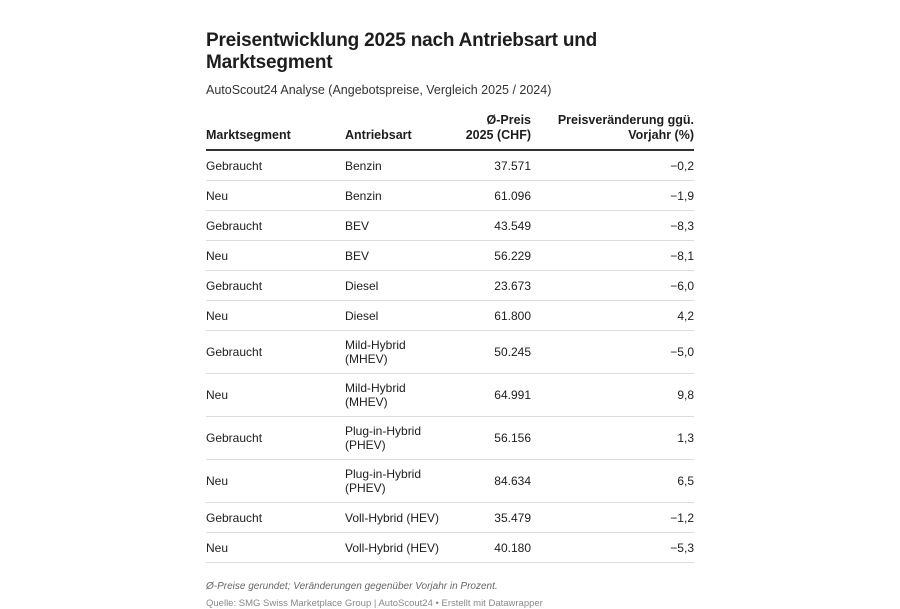 This screenshot has height=609, width=900. What do you see at coordinates (493, 547) in the screenshot?
I see `cell-preis: 40.180` at bounding box center [493, 547].